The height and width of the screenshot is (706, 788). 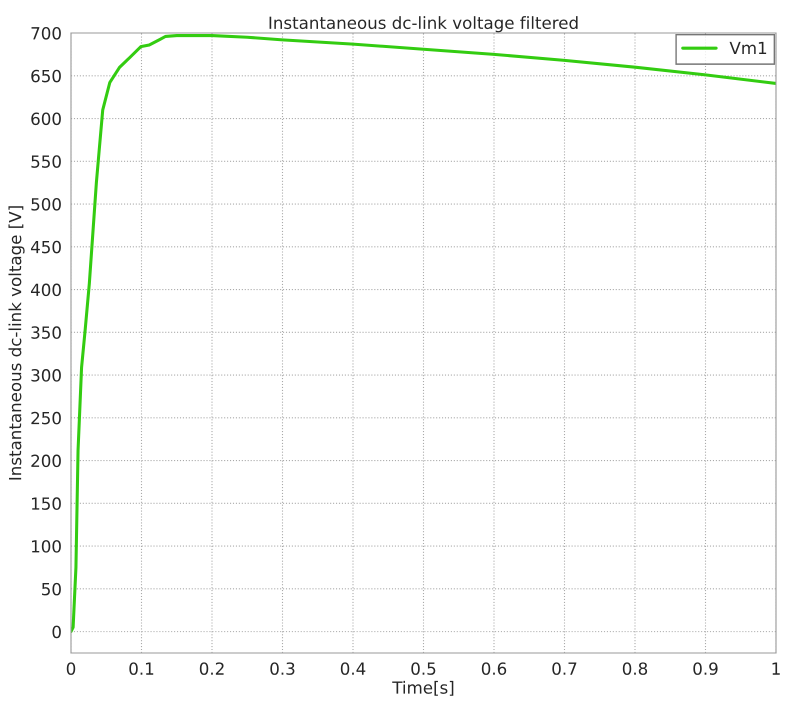 What do you see at coordinates (51, 589) in the screenshot?
I see `y-tick-label: 50` at bounding box center [51, 589].